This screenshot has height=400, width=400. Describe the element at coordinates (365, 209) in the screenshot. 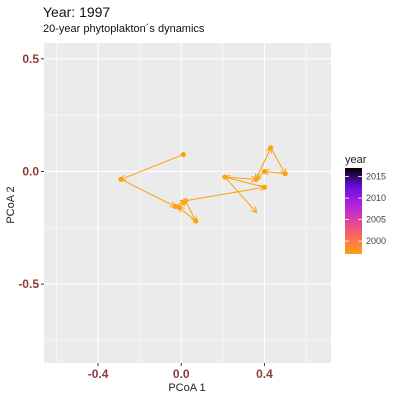

I see `legend-ticks: 2000 2005 2010 2015` at that location.